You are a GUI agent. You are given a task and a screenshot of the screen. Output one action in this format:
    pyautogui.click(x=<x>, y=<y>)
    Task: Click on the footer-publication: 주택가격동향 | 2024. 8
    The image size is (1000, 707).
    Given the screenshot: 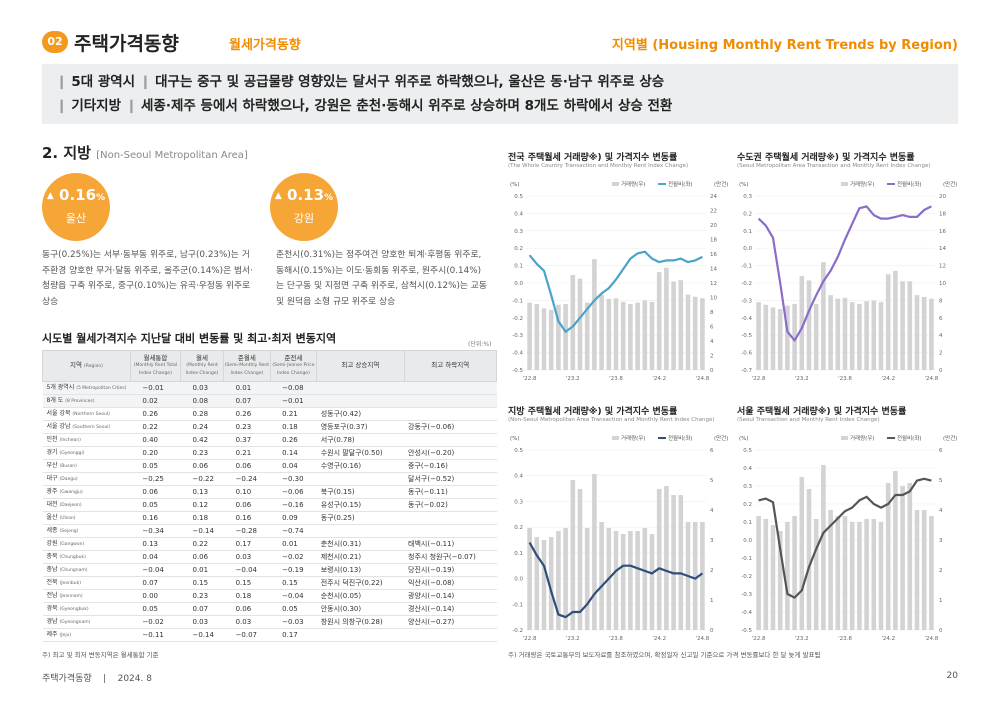 What is the action you would take?
    pyautogui.click(x=97, y=679)
    